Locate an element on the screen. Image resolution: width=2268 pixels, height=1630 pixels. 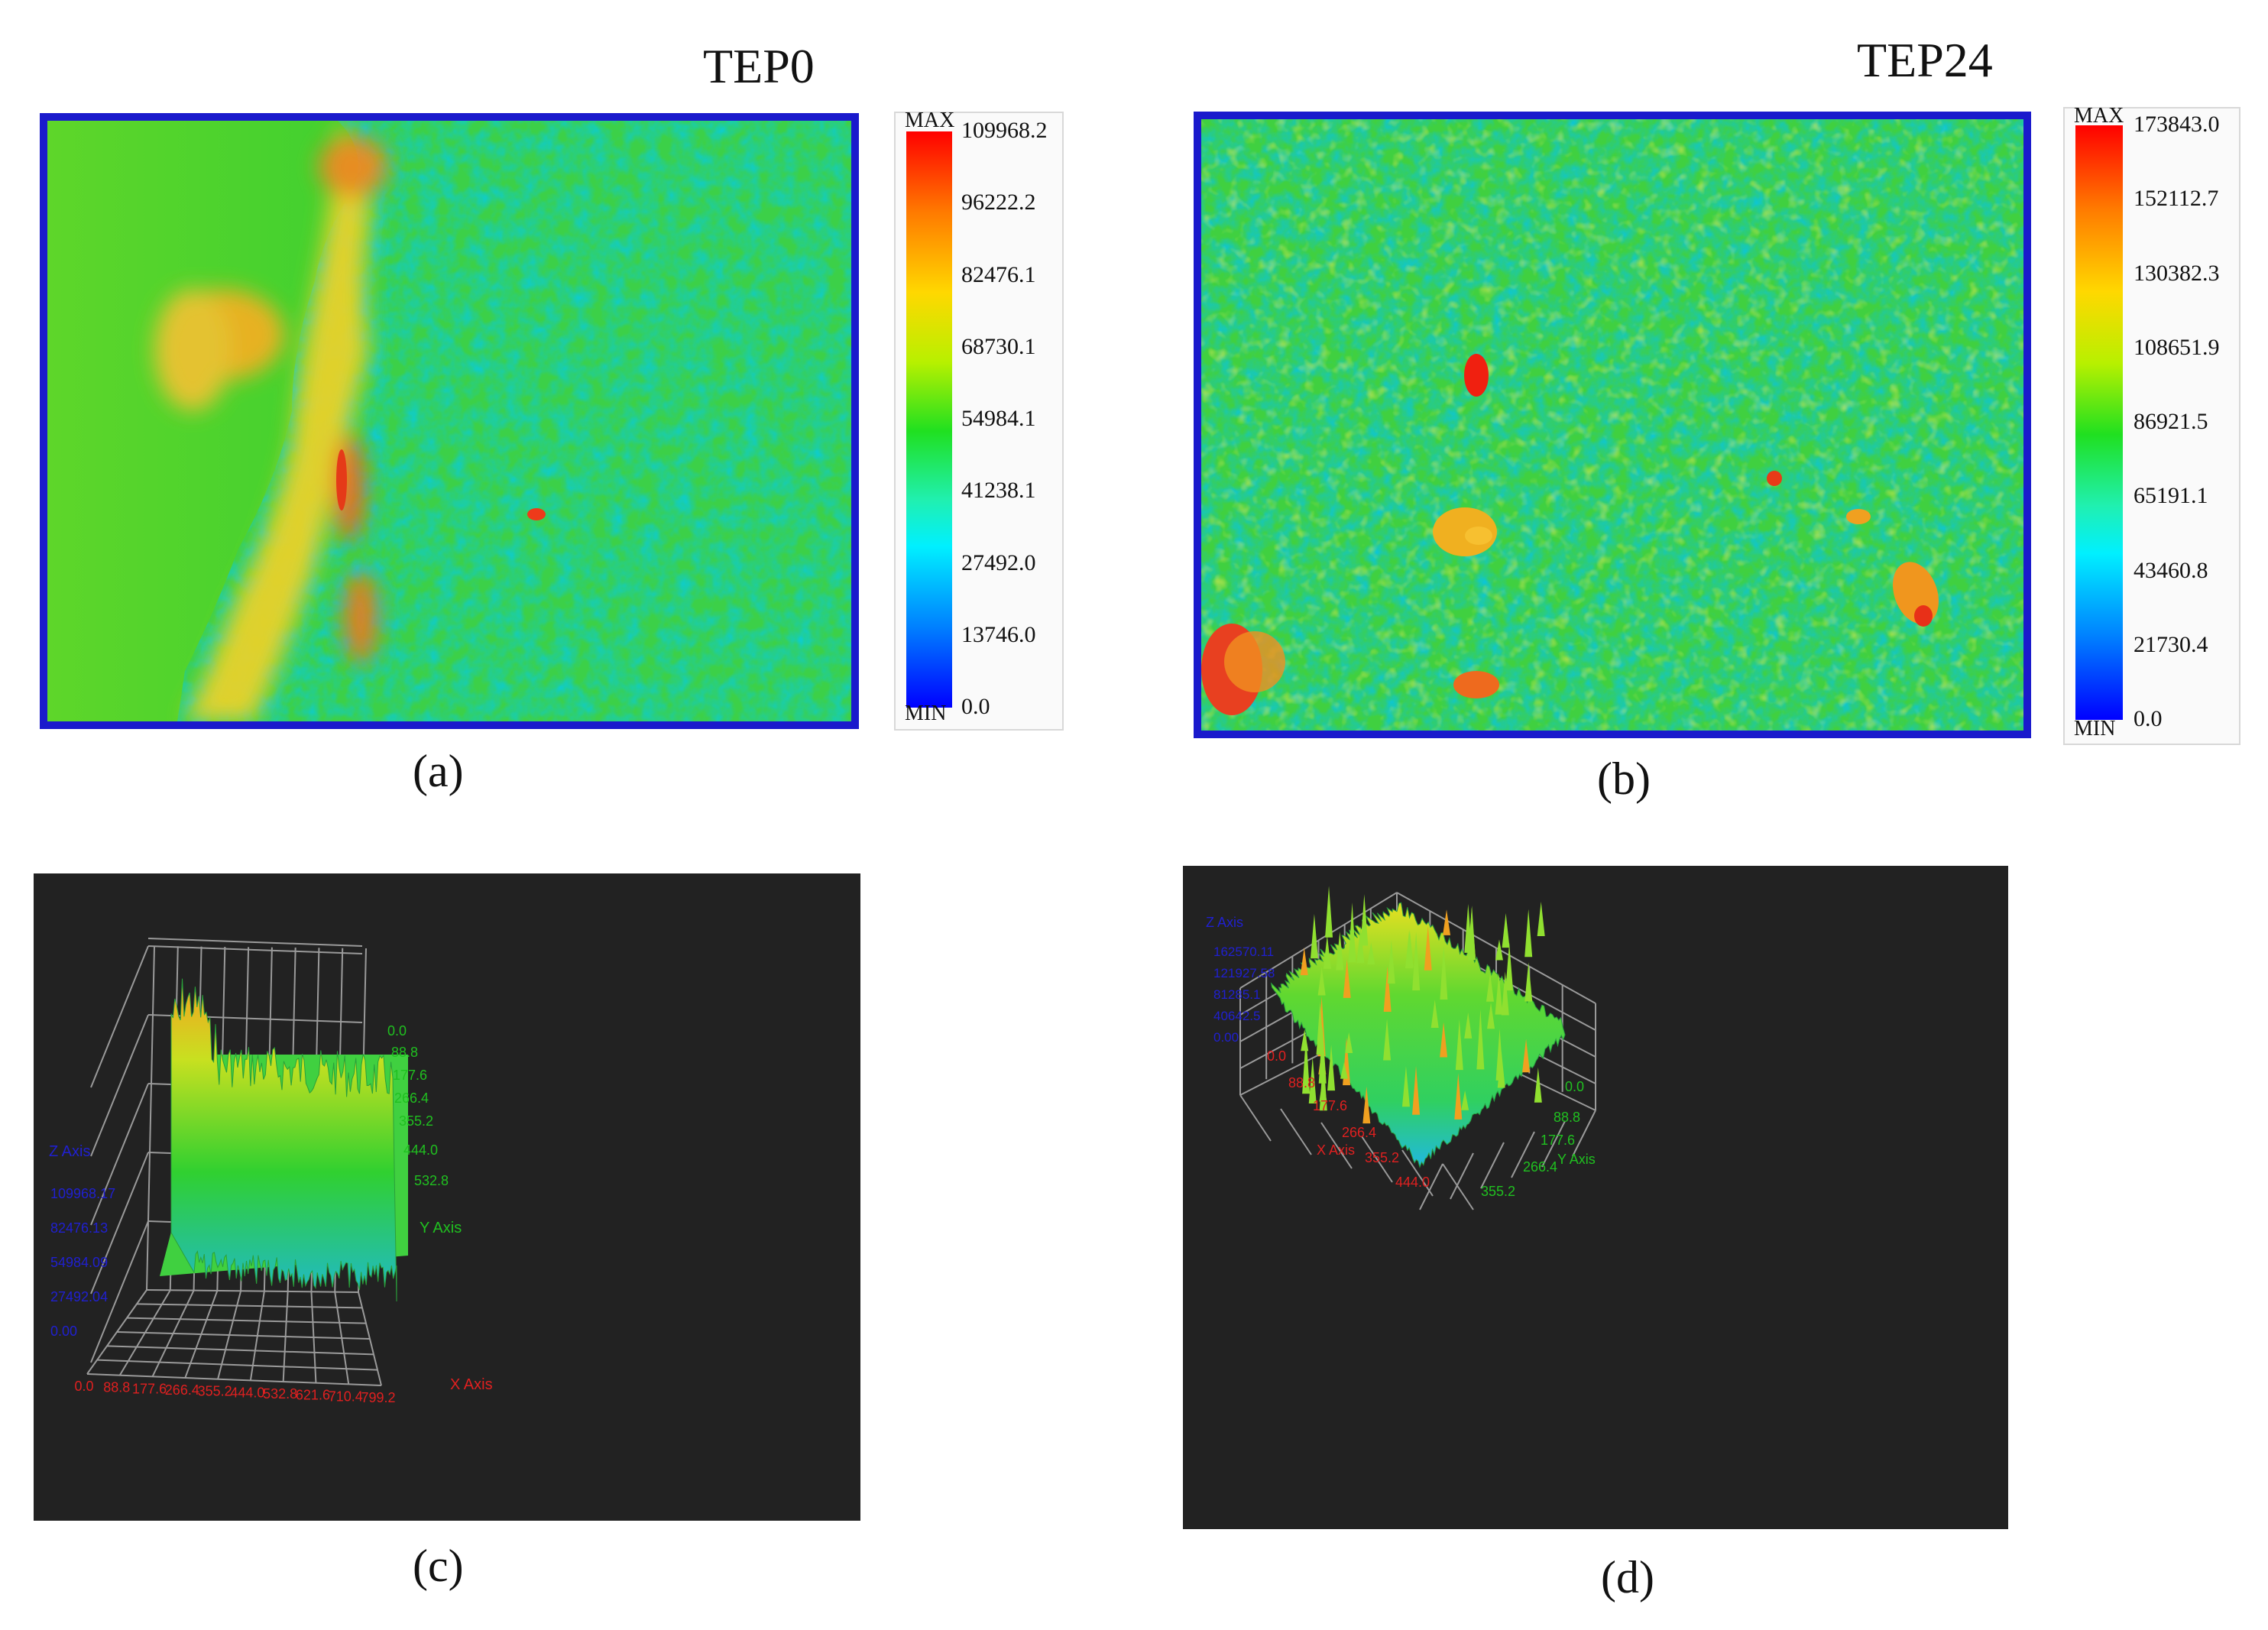
heatmap-b-image is located at coordinates (1612, 425).